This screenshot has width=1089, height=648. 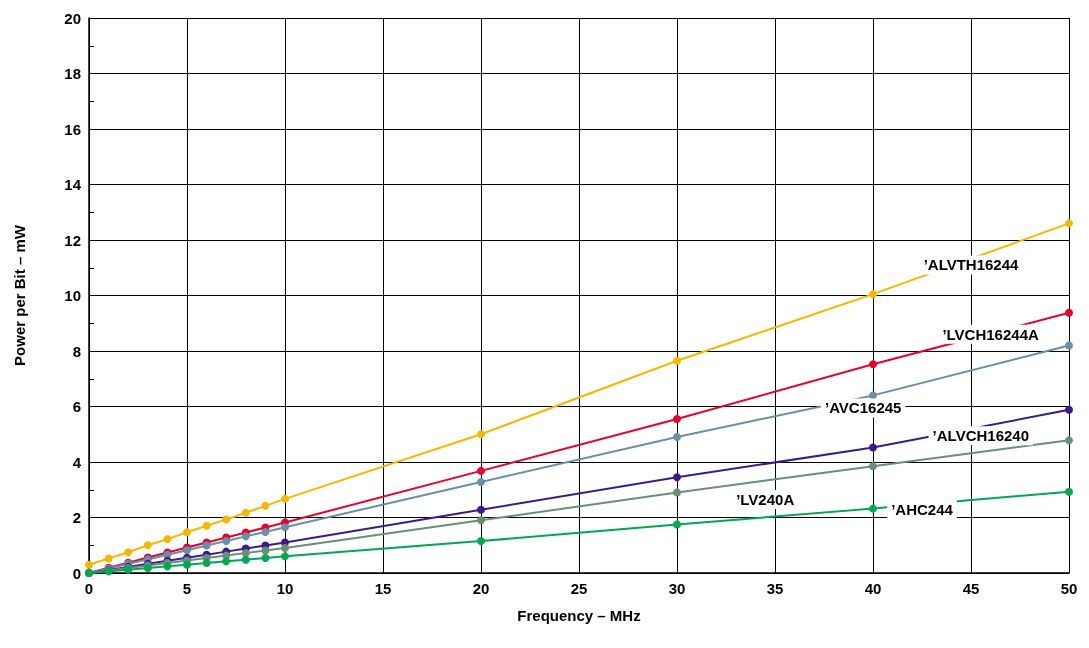 I want to click on x-axis-title: Frequency – MHz, so click(x=579, y=615).